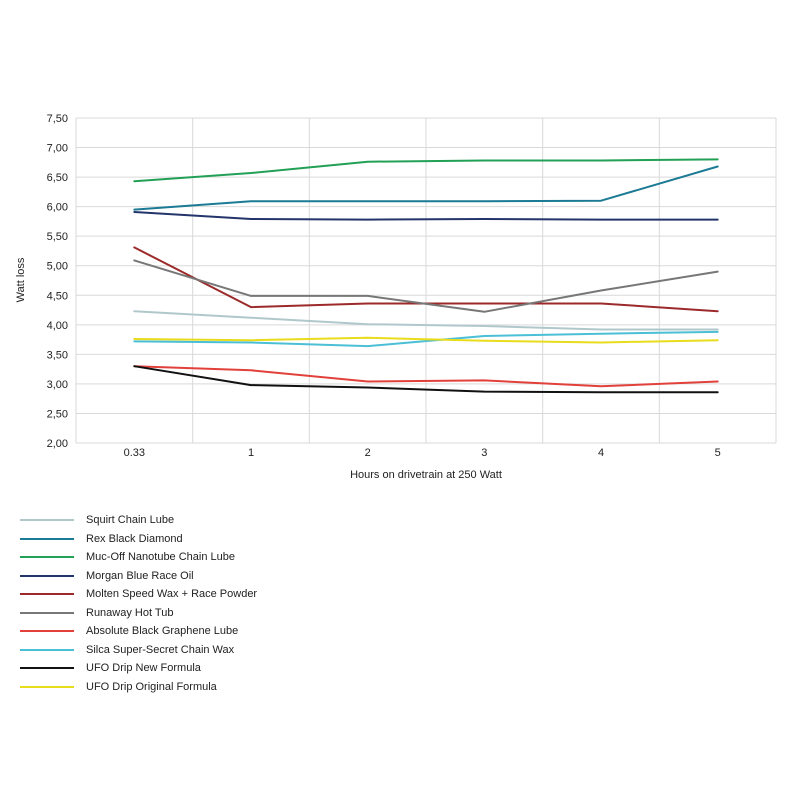 The height and width of the screenshot is (800, 800). What do you see at coordinates (57, 444) in the screenshot?
I see `y-tick-label: 2,00` at bounding box center [57, 444].